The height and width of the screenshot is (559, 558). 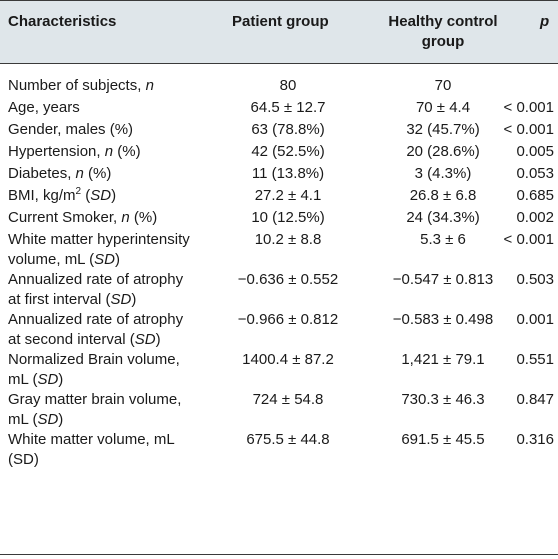 I want to click on label-line1: White matter hyperintensity, so click(x=99, y=239).